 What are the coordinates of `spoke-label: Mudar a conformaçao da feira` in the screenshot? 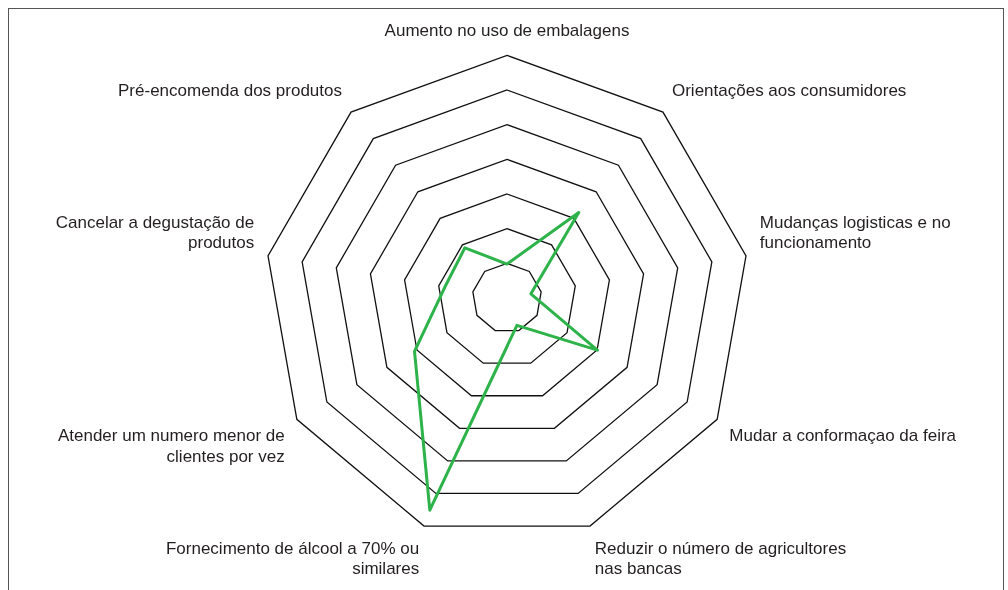 It's located at (843, 436).